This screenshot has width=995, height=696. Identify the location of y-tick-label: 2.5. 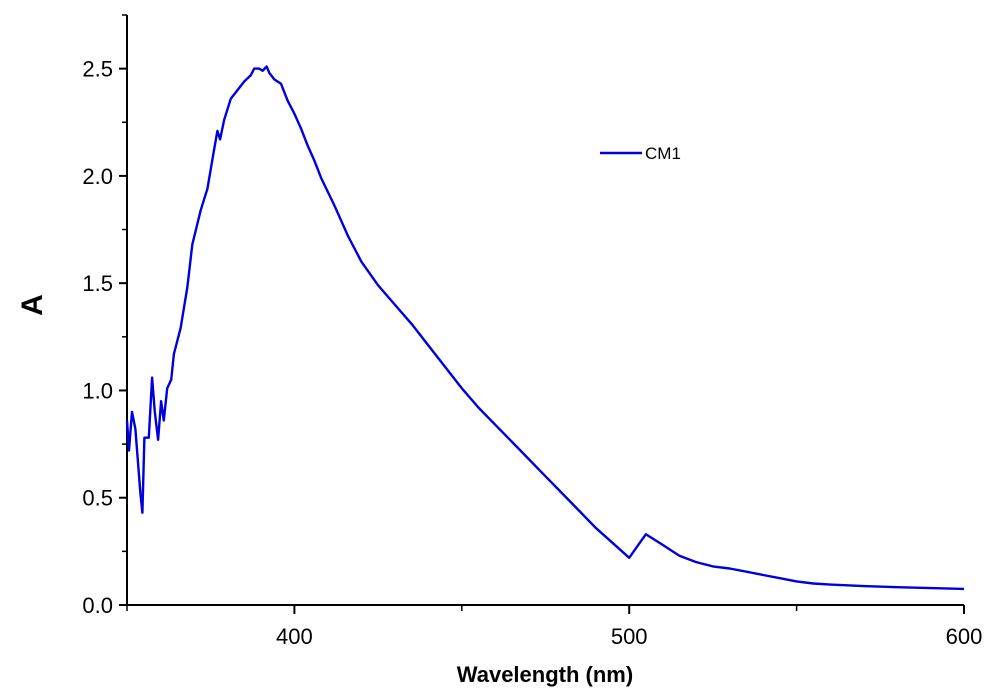
(97, 69).